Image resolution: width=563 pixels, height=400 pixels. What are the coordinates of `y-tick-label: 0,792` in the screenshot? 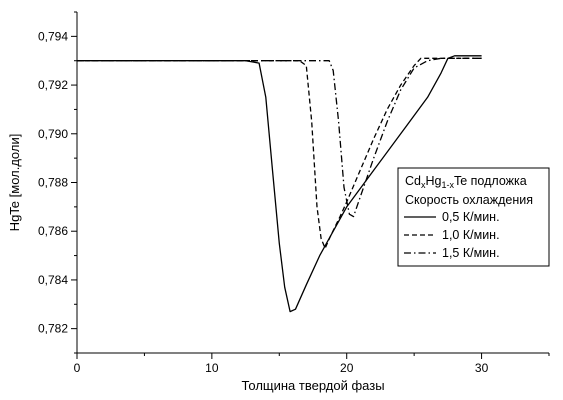 It's located at (53, 85).